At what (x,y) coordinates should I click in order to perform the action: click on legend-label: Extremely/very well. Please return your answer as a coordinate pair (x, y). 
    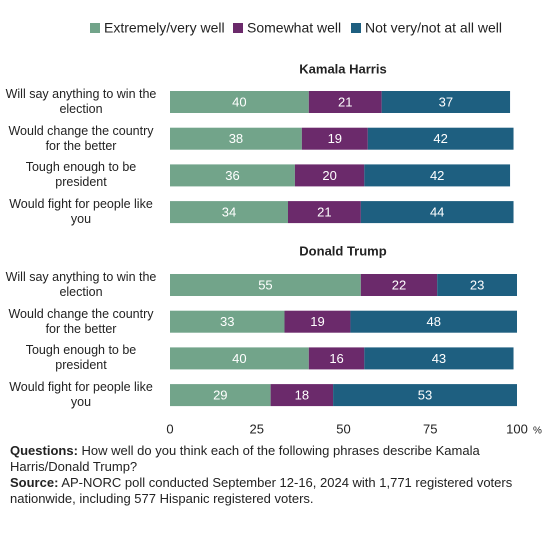
    Looking at the image, I should click on (164, 28).